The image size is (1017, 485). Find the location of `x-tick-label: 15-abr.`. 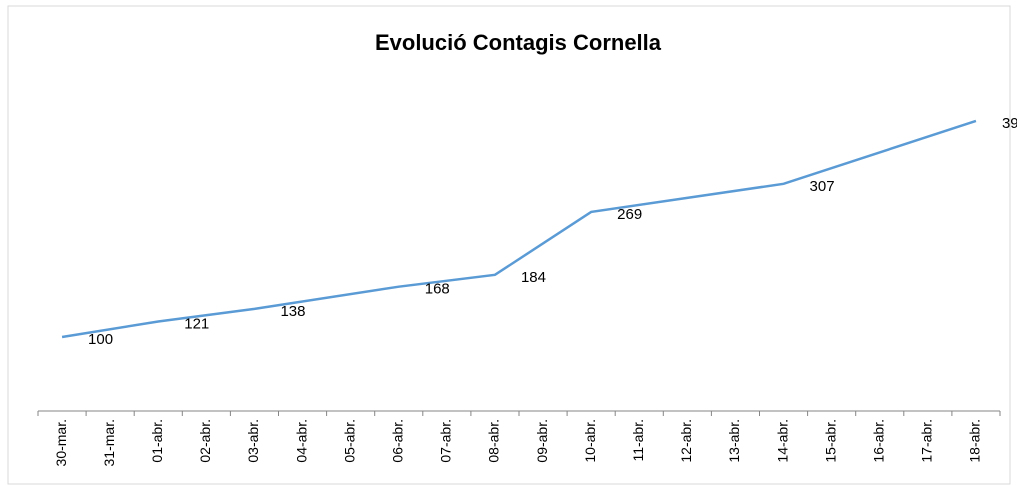

x-tick-label: 15-abr. is located at coordinates (830, 441).